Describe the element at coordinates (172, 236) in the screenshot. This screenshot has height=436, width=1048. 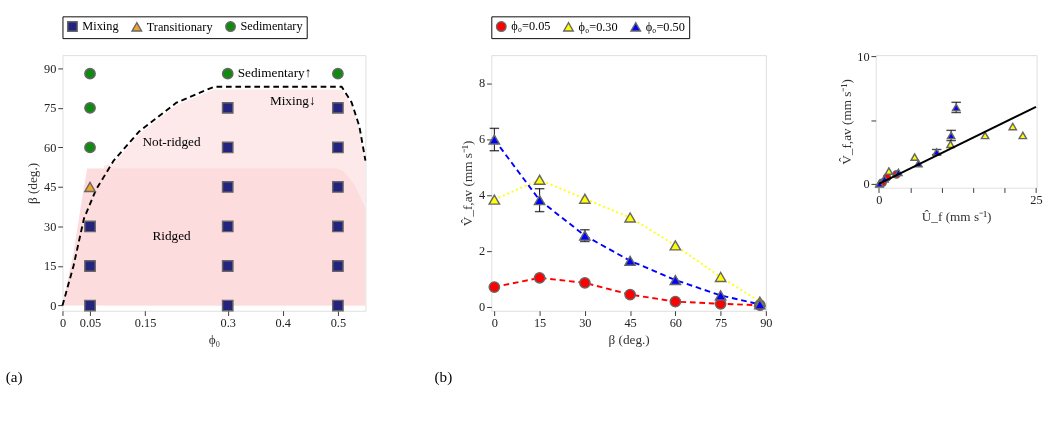
I see `annotation: Ridged` at that location.